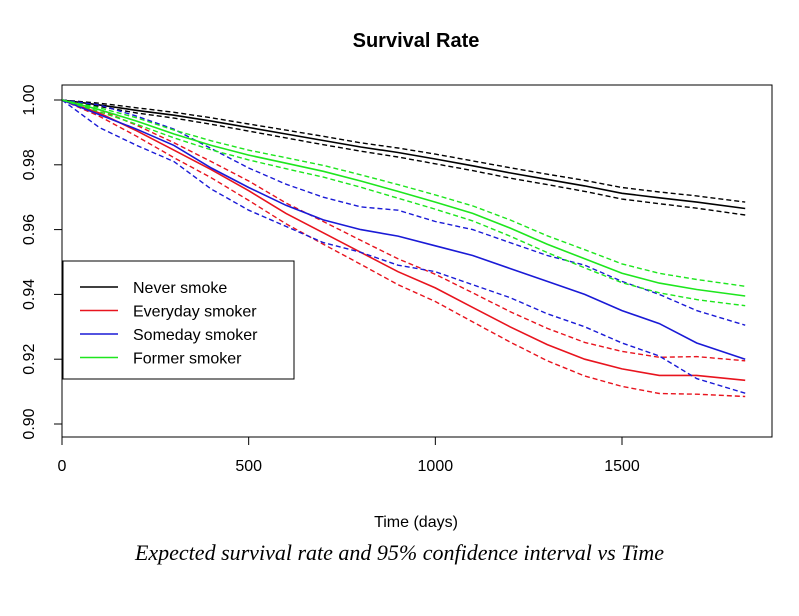 The image size is (799, 616). I want to click on legend-entry: Never smoke, so click(180, 288).